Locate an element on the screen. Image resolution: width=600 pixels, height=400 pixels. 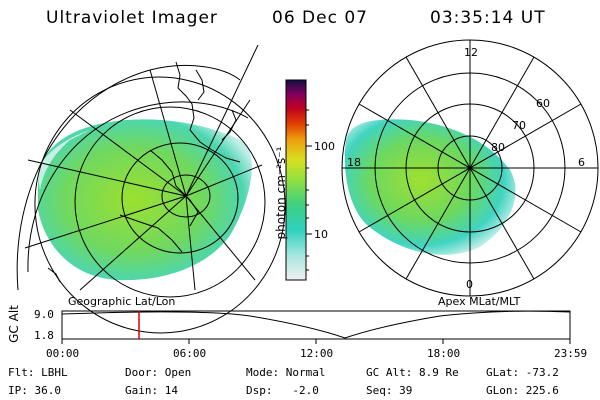
altitude-curve is located at coordinates (316, 324).